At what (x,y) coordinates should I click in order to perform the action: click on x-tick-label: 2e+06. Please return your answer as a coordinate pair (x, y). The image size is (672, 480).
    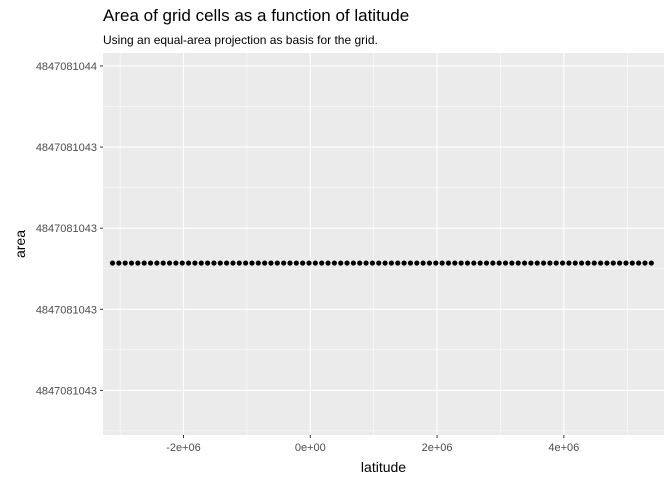
    Looking at the image, I should click on (437, 448).